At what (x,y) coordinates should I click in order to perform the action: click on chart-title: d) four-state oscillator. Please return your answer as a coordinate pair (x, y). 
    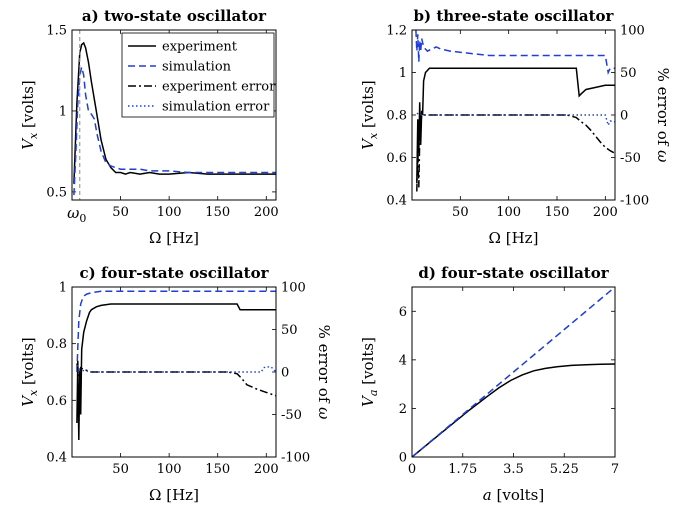
    Looking at the image, I should click on (513, 273).